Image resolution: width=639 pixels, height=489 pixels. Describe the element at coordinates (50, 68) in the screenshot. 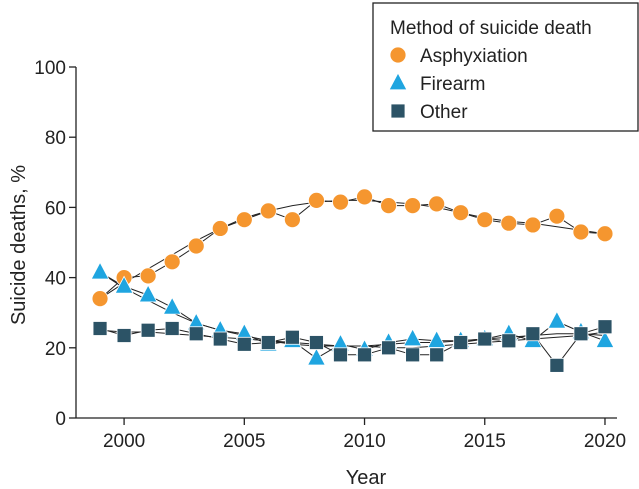

I see `y-tick-label: 100` at that location.